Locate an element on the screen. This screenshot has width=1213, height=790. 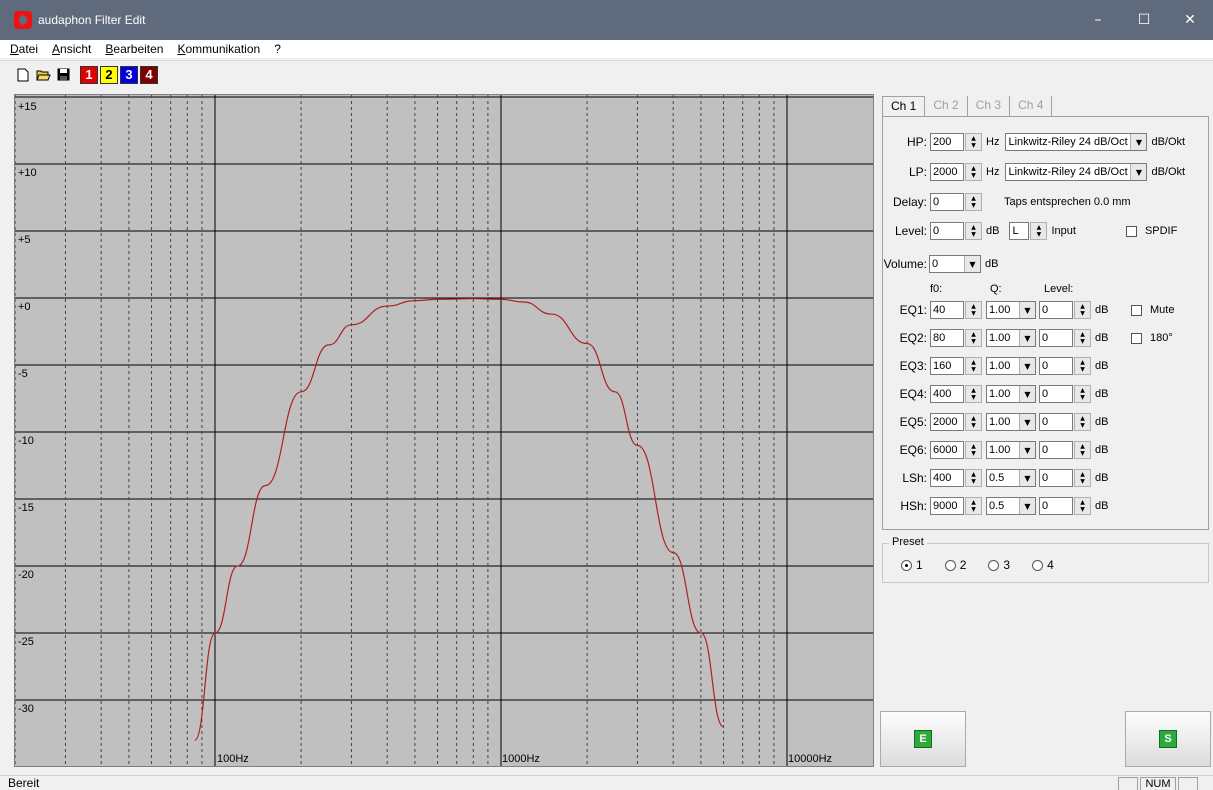
db-label-m20: -20 is located at coordinates (26, 575).